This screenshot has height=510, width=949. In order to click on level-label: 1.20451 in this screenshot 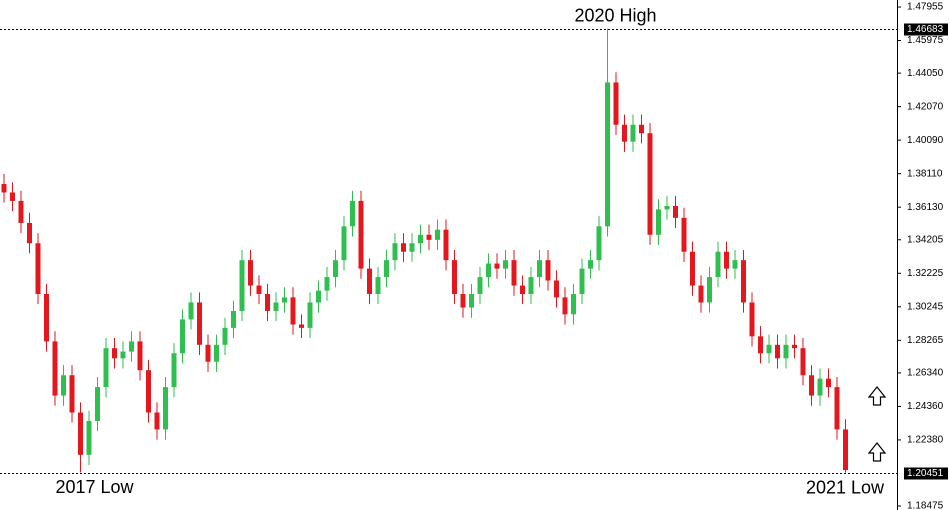, I will do `click(925, 473)`.